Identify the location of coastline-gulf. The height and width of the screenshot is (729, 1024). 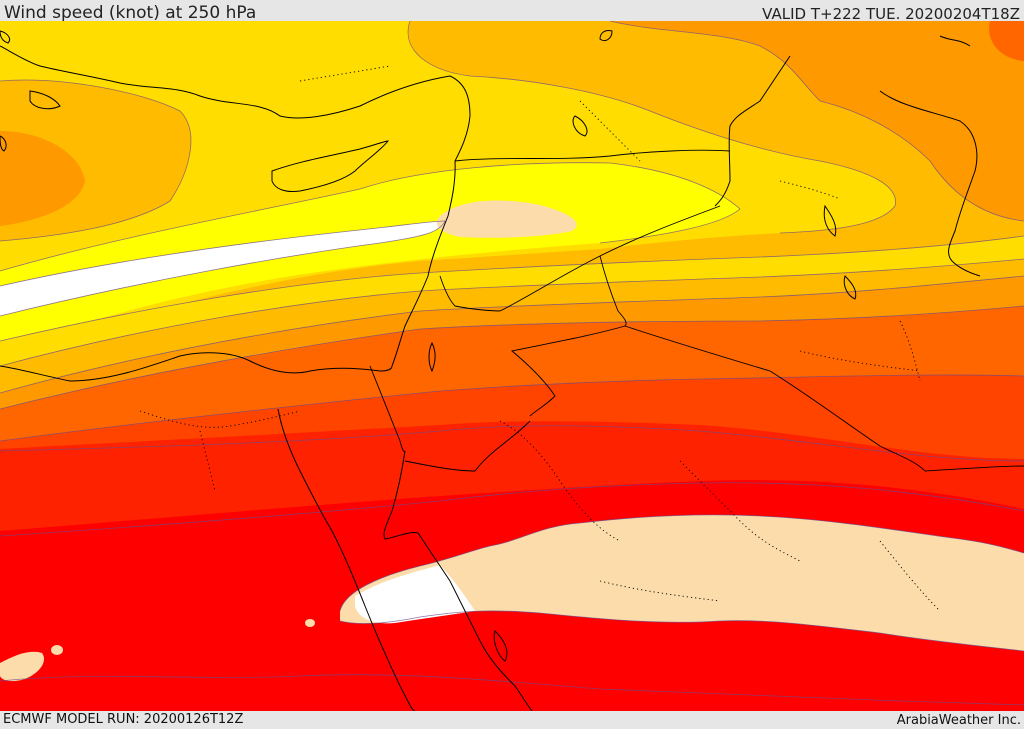
(752, 131).